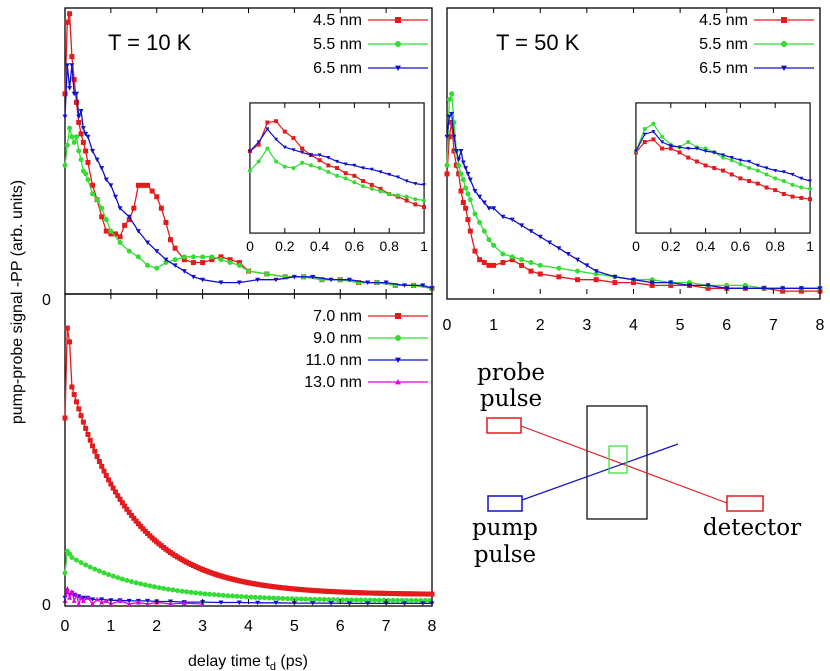  What do you see at coordinates (386, 626) in the screenshot?
I see `x-tick-label: 7` at bounding box center [386, 626].